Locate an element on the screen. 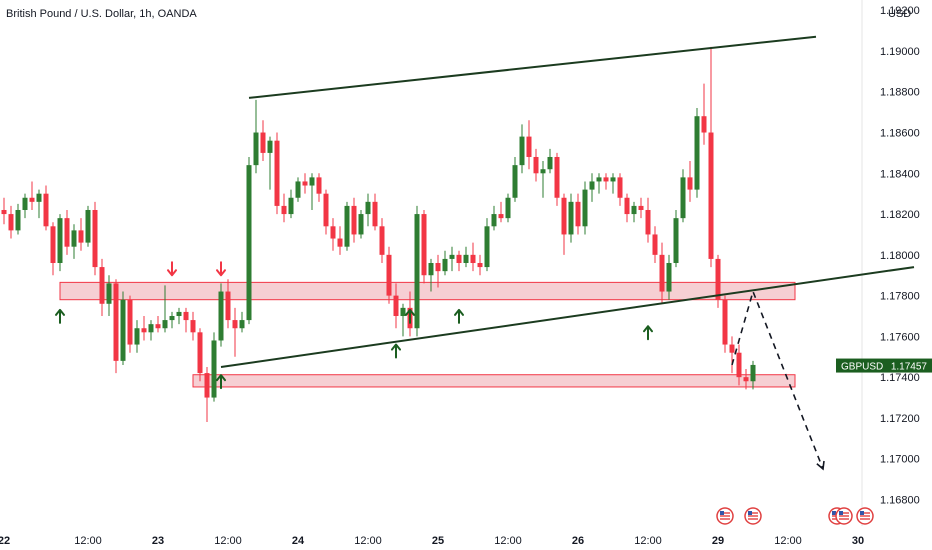 The height and width of the screenshot is (550, 932). y-tick-label: 1.18400 is located at coordinates (900, 174).